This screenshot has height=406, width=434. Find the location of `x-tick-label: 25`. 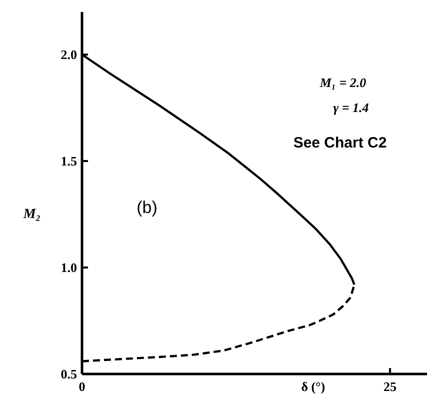

x-tick-label: 25 is located at coordinates (391, 386).